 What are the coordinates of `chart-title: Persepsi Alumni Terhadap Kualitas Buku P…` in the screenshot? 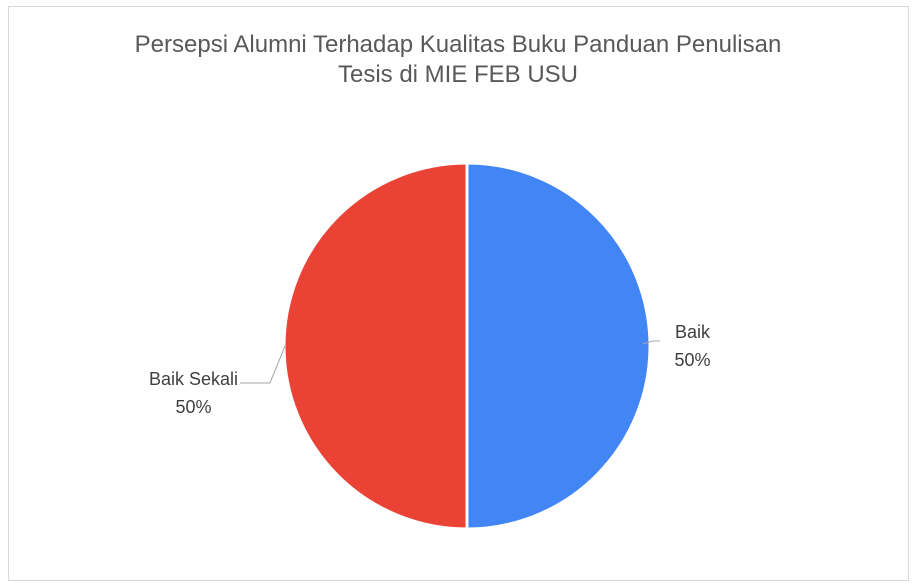 It's located at (458, 59).